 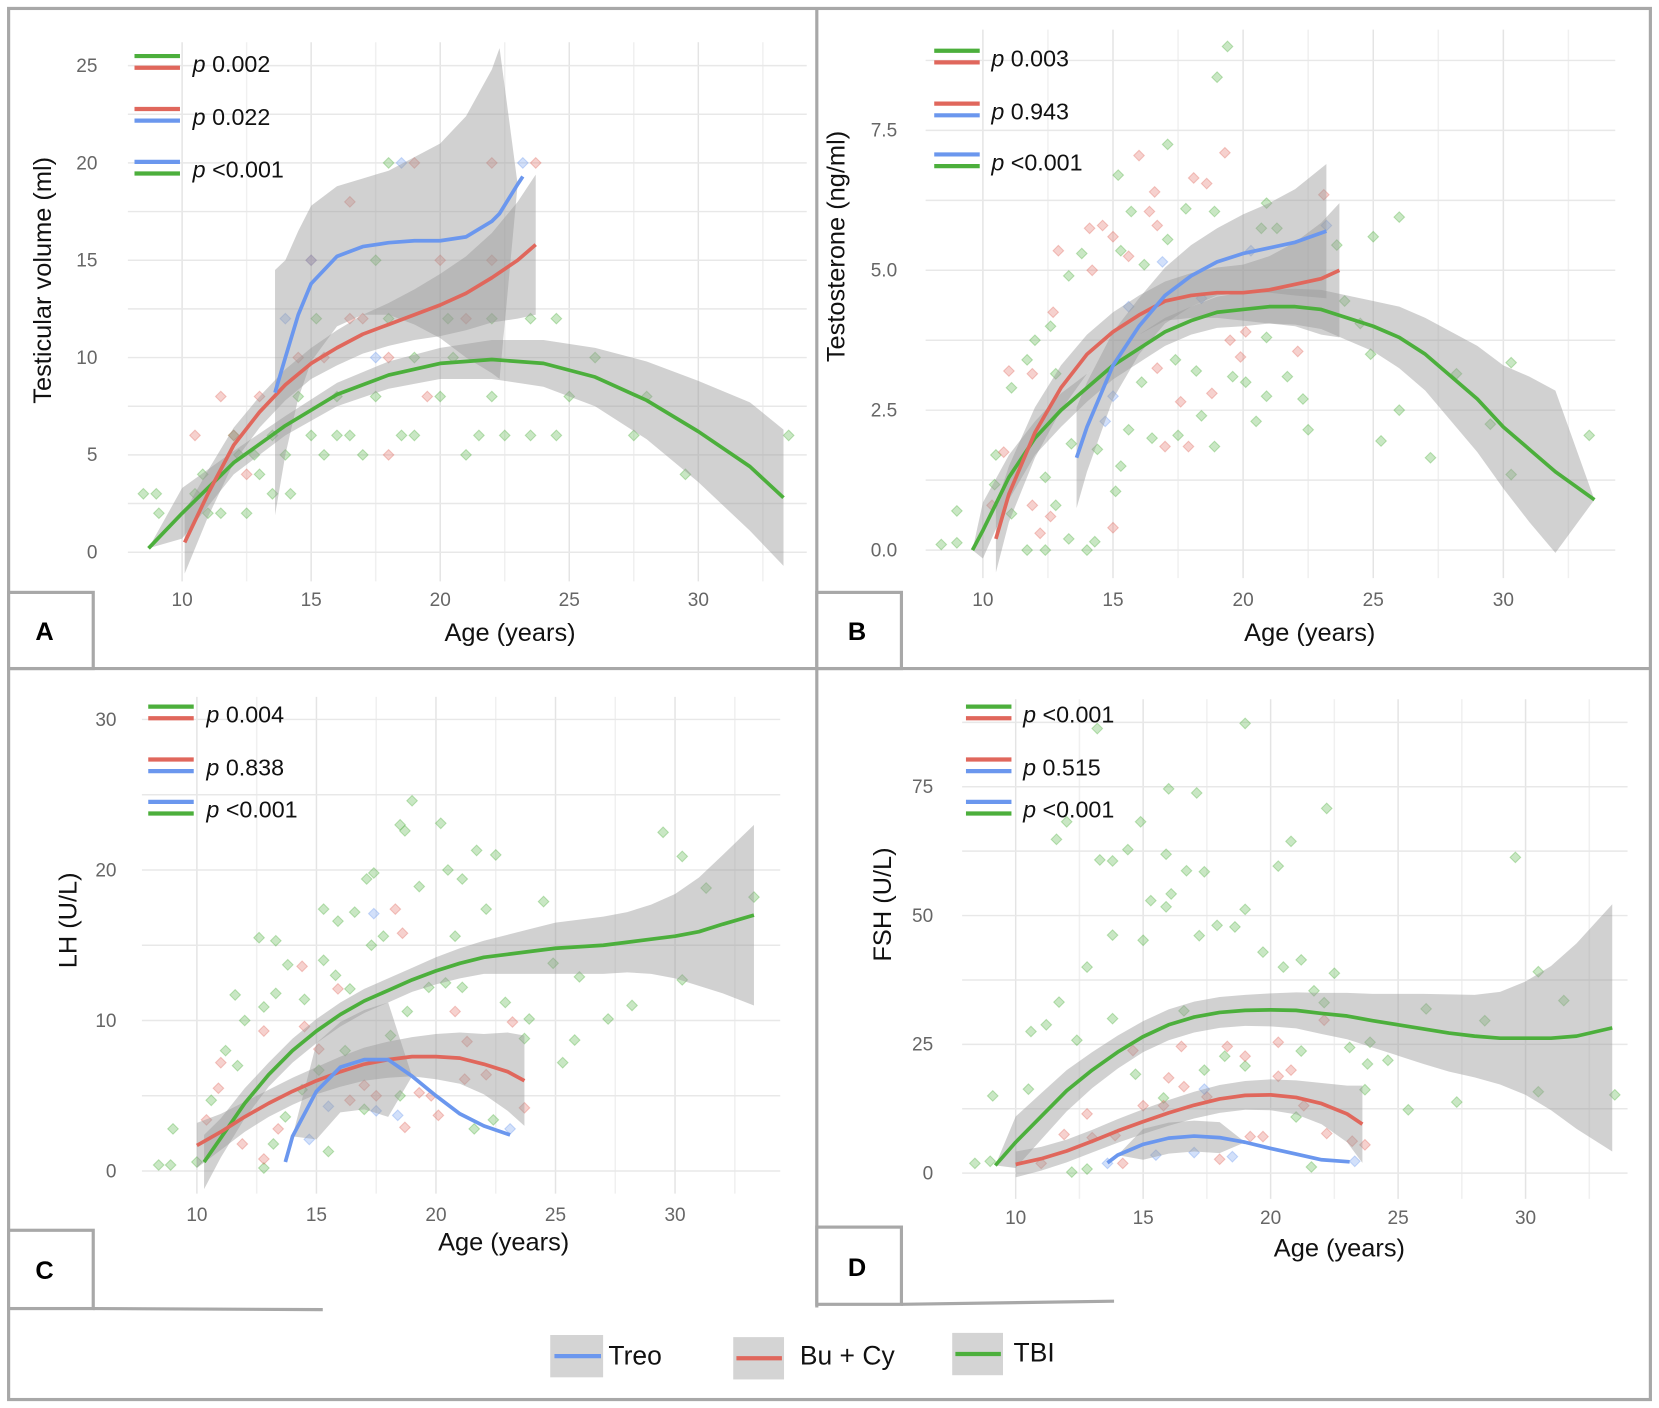 I want to click on x-tick-label: 15, so click(x=316, y=1215).